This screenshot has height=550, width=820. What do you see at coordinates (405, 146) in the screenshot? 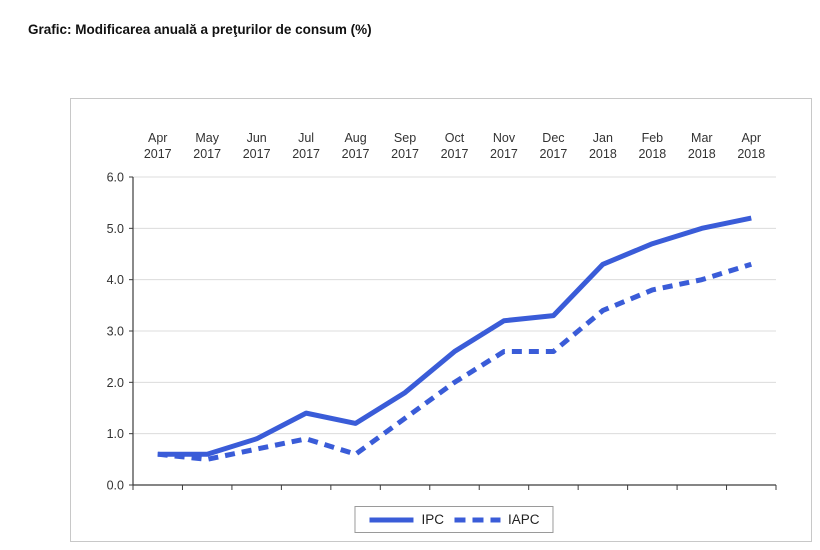
I see `x-tick-label: Sep 2017` at bounding box center [405, 146].